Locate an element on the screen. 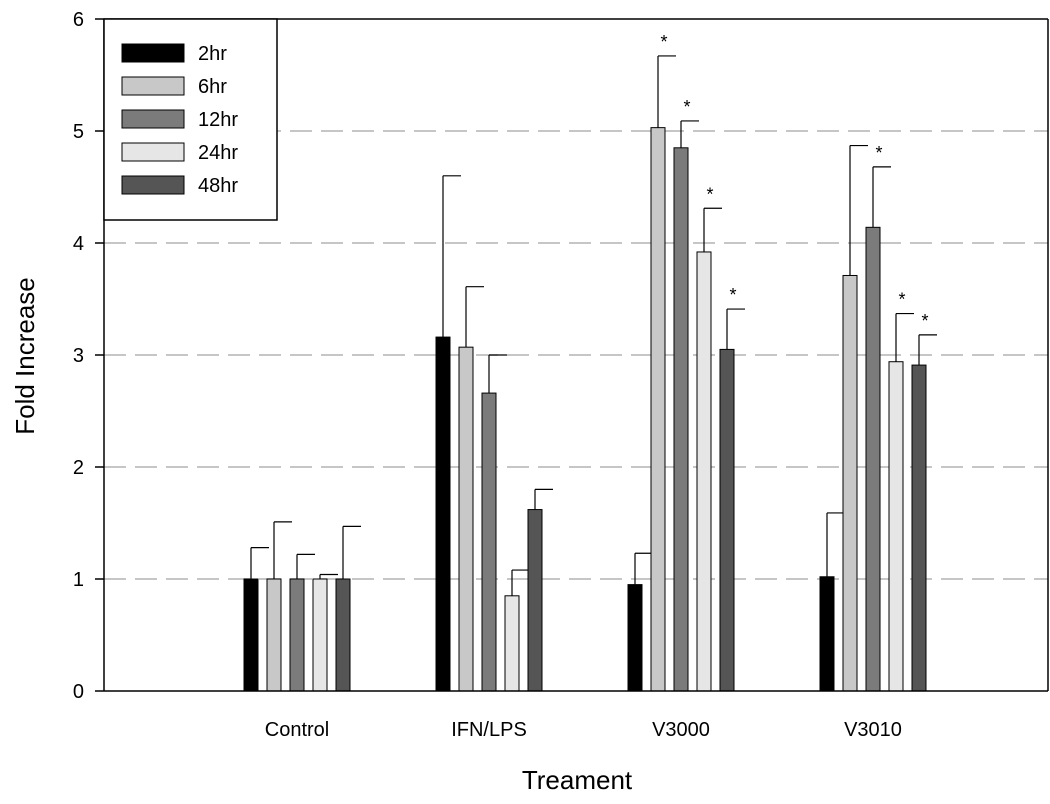 This screenshot has width=1050, height=804. bar-6hr-v3010 is located at coordinates (850, 483).